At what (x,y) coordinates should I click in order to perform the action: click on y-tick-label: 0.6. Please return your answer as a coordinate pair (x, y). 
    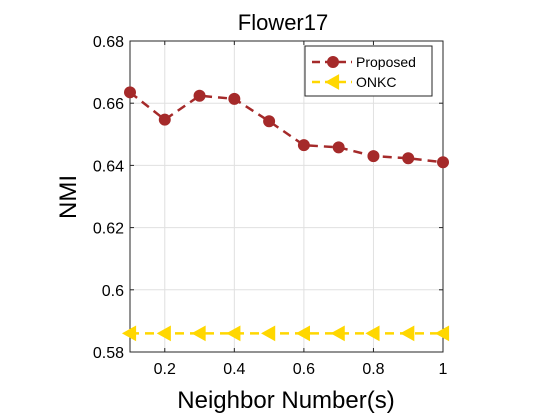
    Looking at the image, I should click on (113, 291).